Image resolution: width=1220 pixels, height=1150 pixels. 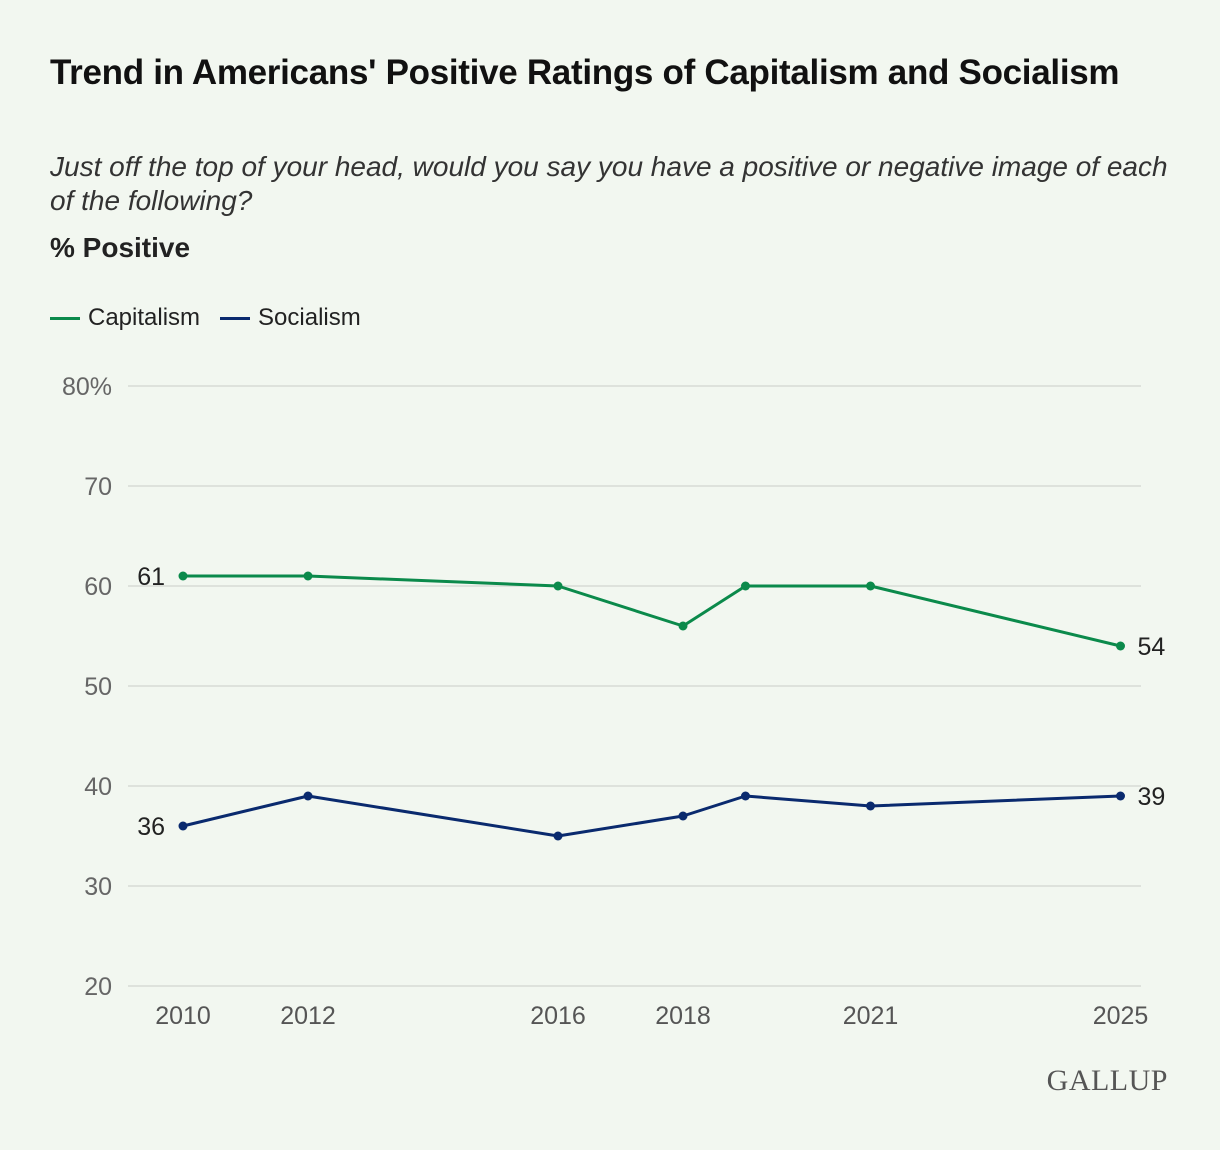 What do you see at coordinates (308, 1016) in the screenshot?
I see `x-tick-label: 2012` at bounding box center [308, 1016].